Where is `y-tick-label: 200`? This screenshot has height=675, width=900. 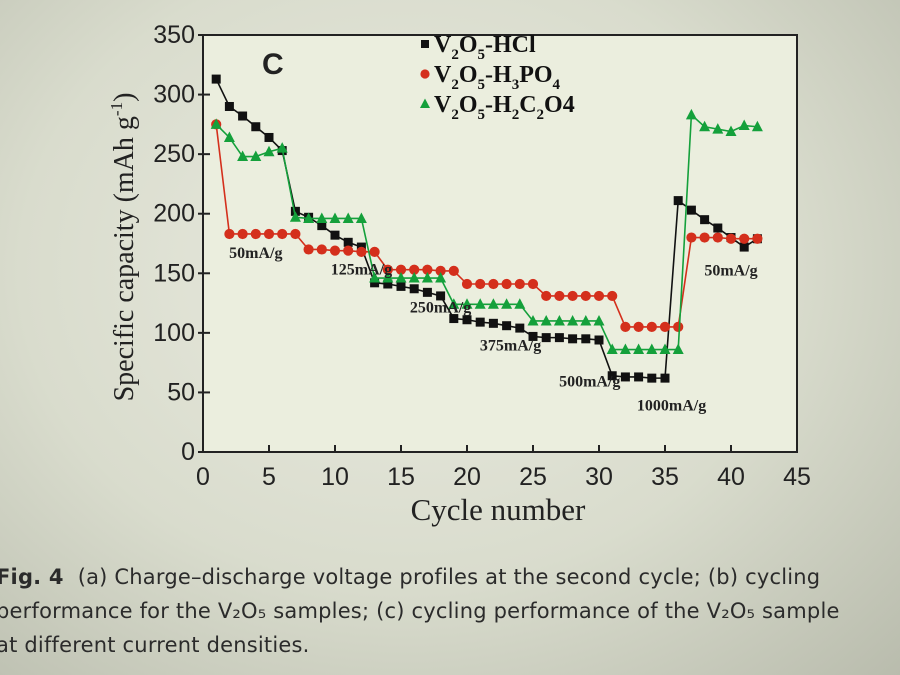
y-tick-label: 200 is located at coordinates (174, 214).